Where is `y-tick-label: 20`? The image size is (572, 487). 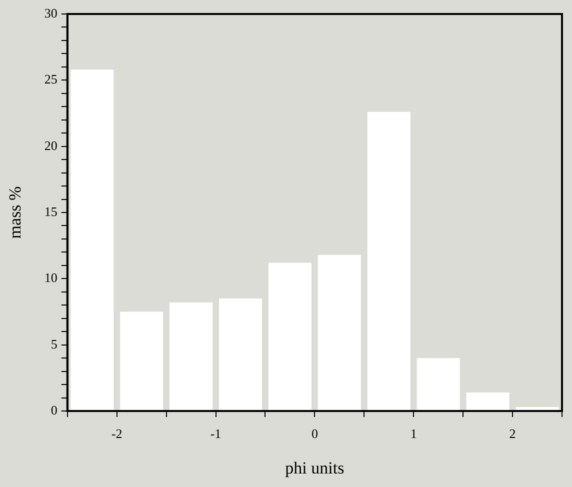 y-tick-label: 20 is located at coordinates (51, 145).